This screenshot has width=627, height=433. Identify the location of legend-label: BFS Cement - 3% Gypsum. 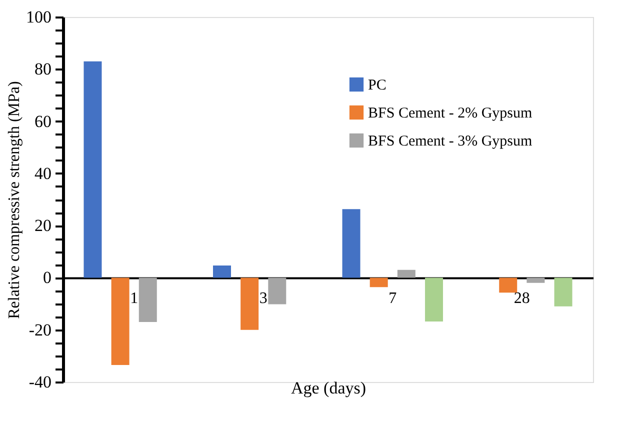
(450, 142).